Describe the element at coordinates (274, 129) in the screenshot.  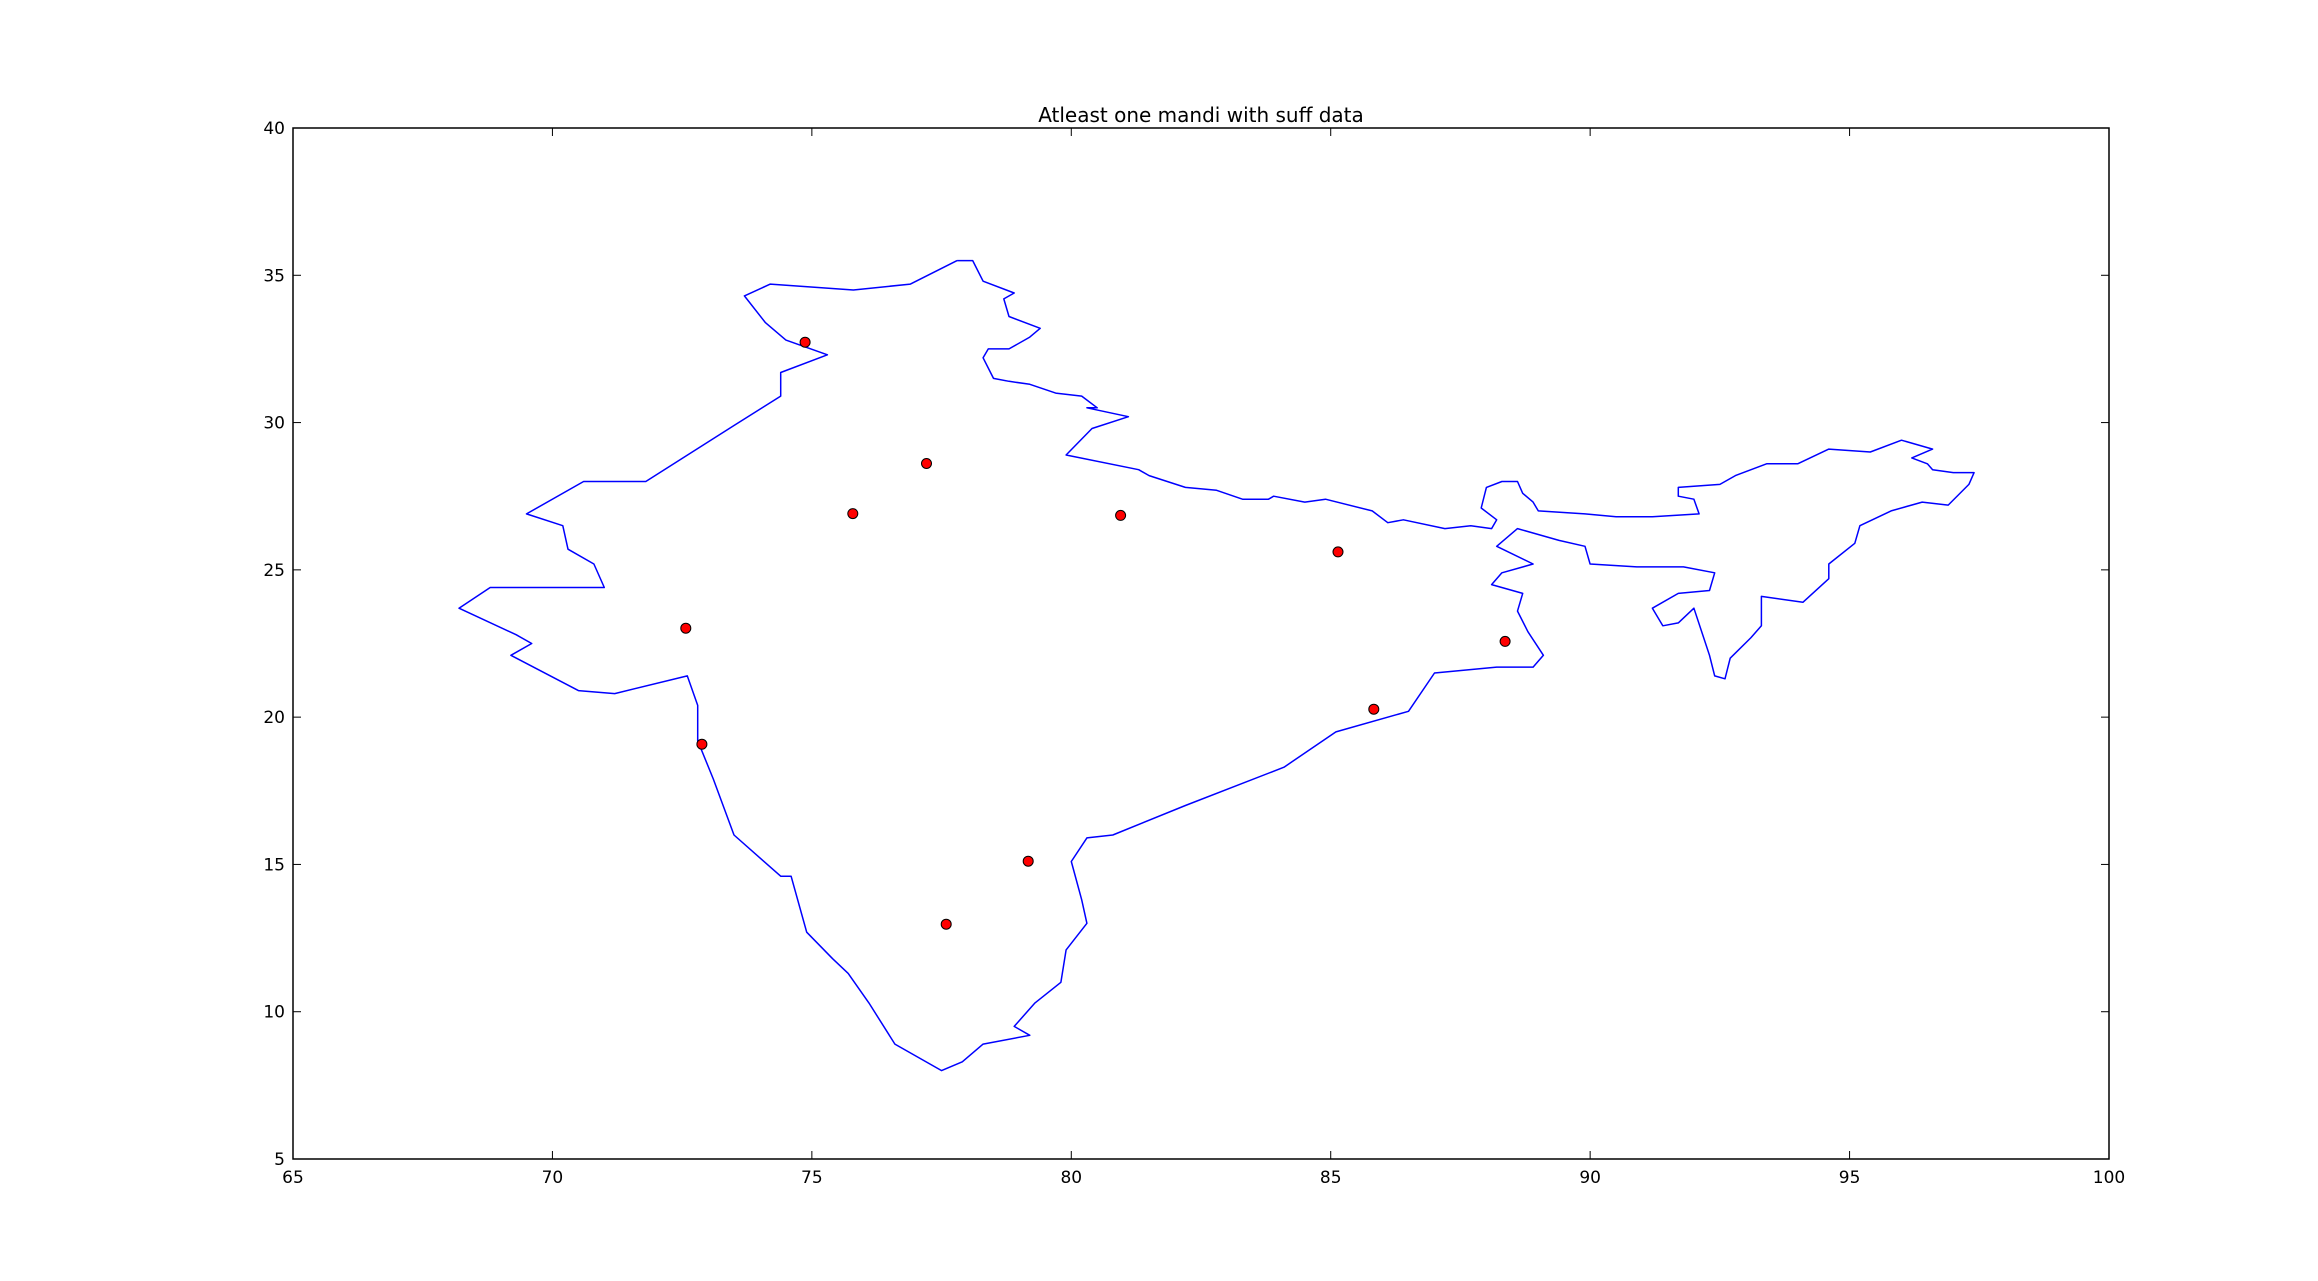
I see `y-tick-label: 40` at that location.